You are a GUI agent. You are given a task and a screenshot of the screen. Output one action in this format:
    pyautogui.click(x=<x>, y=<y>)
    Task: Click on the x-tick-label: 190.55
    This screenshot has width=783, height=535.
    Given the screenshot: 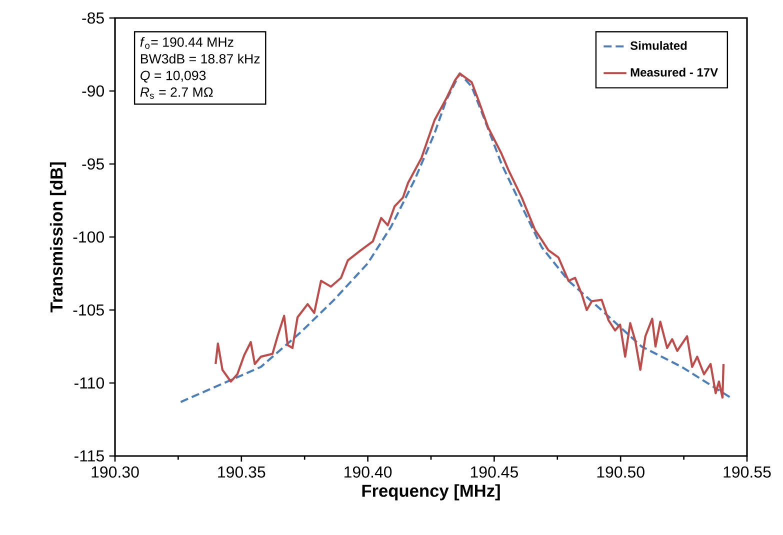 What is the action you would take?
    pyautogui.click(x=747, y=472)
    